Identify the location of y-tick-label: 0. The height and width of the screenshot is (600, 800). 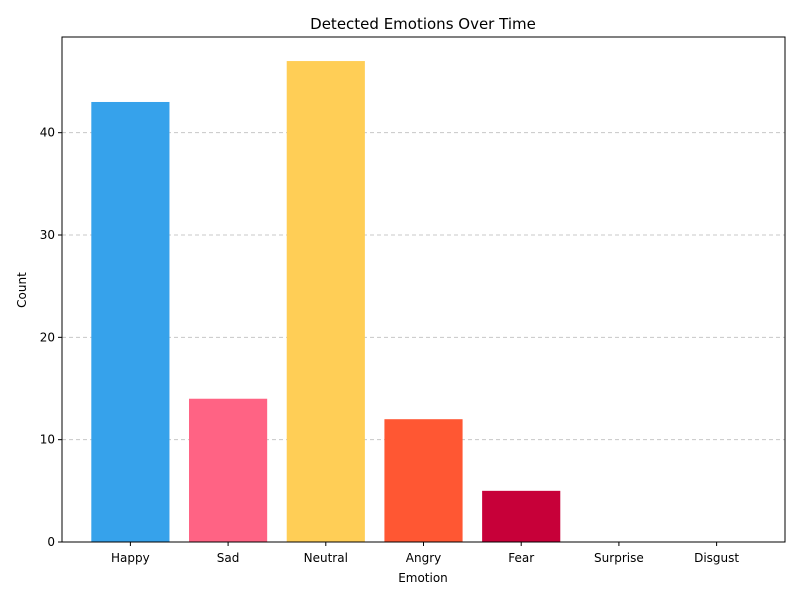
(51, 542).